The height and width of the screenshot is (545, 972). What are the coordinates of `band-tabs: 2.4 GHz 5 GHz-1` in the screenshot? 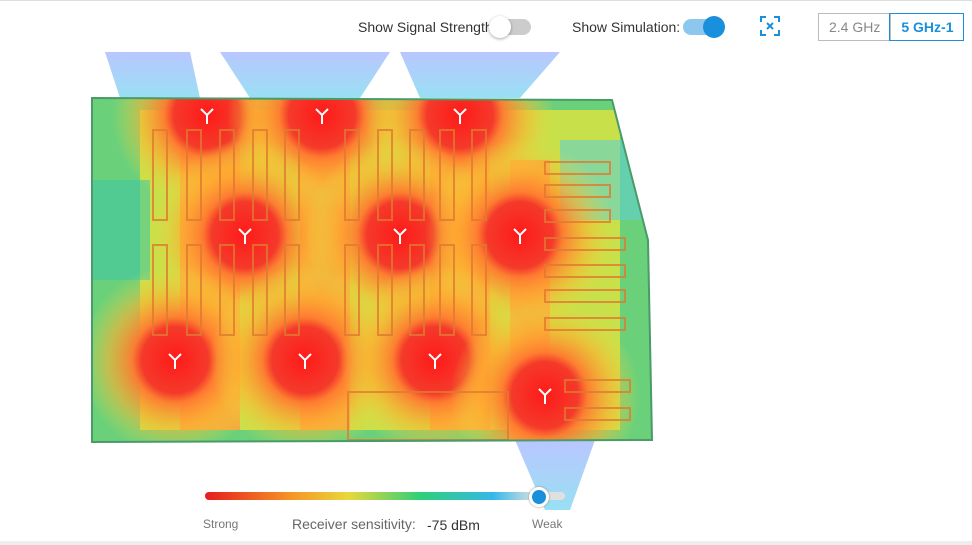 It's located at (891, 27).